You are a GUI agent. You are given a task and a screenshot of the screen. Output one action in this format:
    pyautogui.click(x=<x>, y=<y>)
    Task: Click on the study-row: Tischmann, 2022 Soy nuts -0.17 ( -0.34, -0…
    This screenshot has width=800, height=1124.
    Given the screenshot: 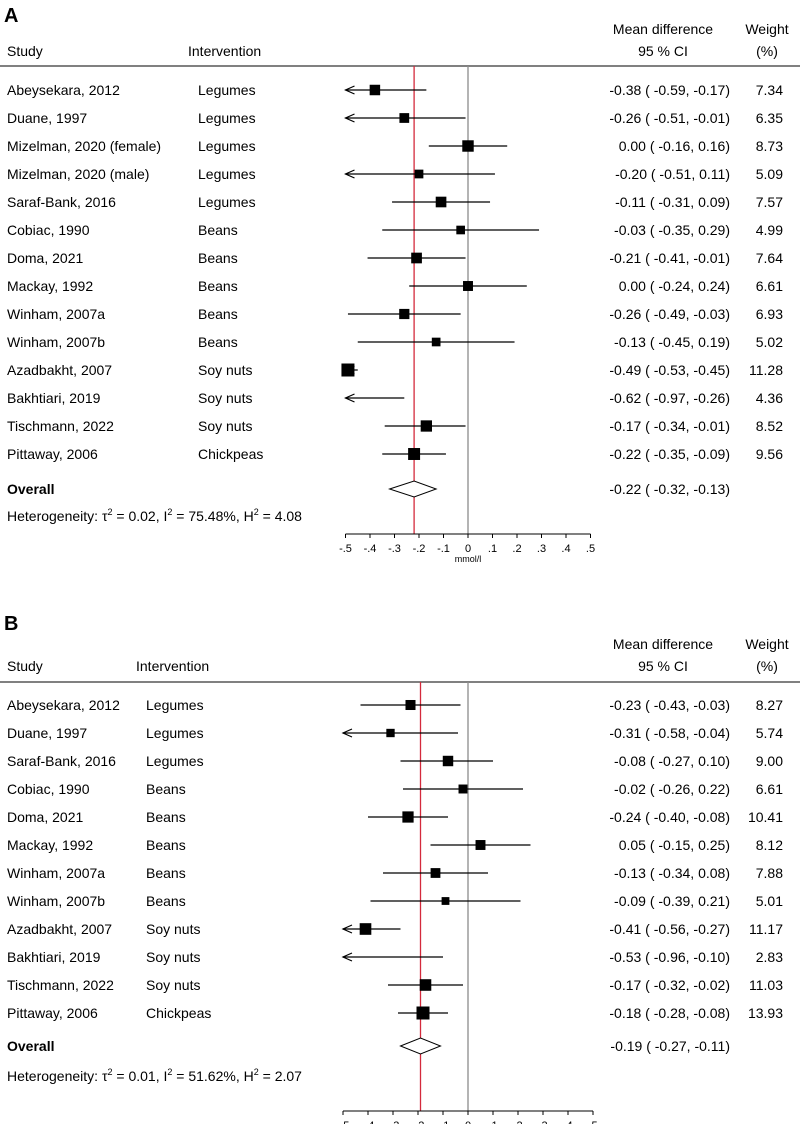 What is the action you would take?
    pyautogui.click(x=395, y=426)
    